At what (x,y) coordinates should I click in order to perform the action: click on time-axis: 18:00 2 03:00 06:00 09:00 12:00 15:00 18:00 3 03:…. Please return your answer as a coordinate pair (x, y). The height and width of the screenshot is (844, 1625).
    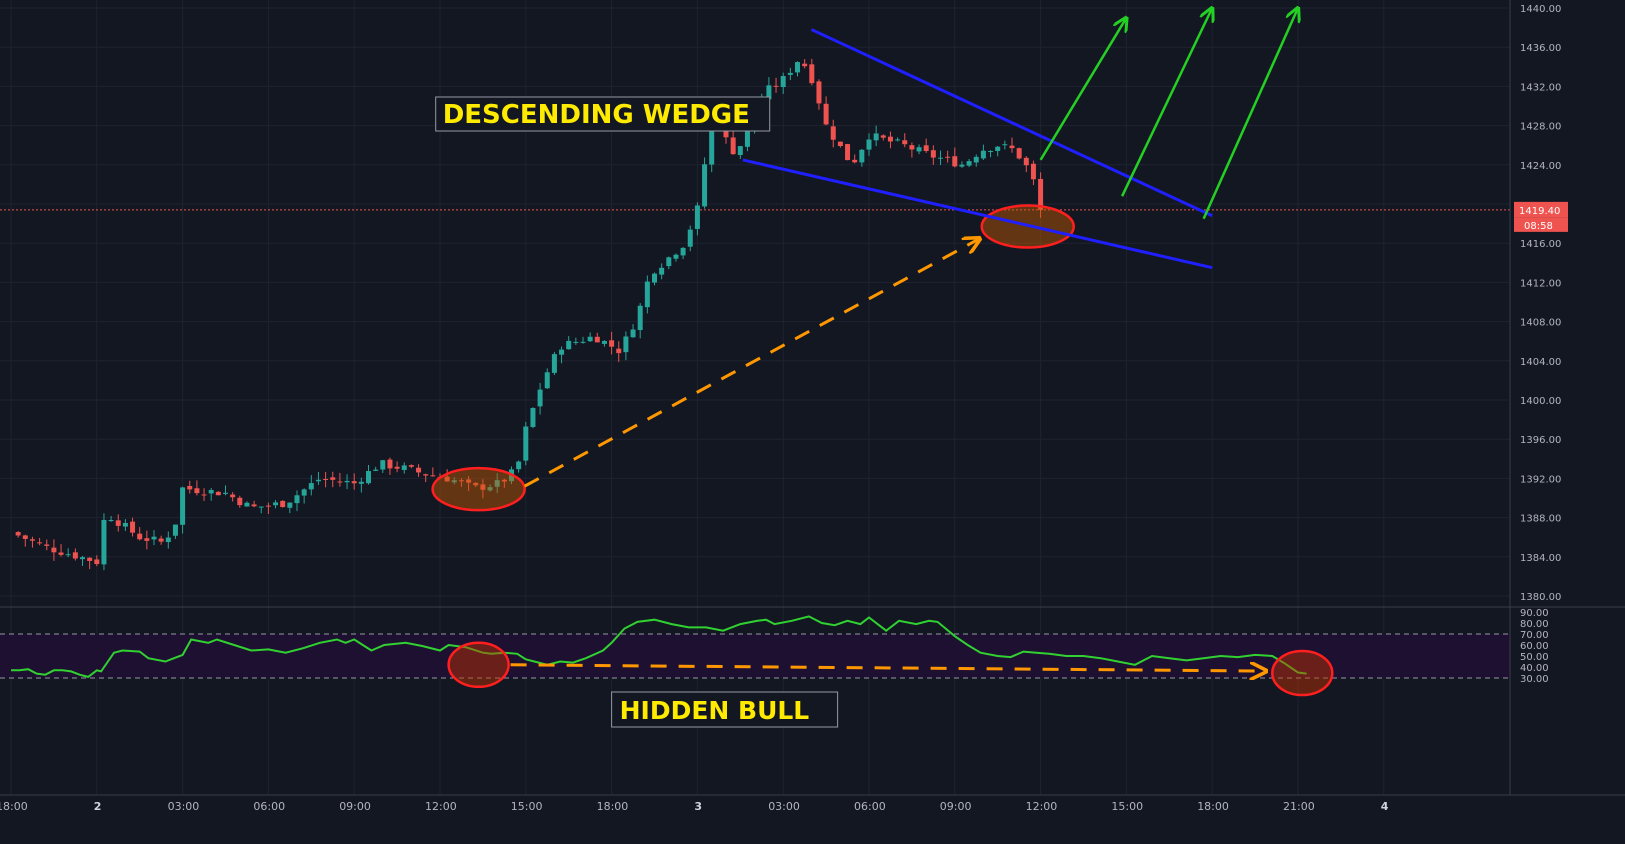
    Looking at the image, I should click on (812, 803).